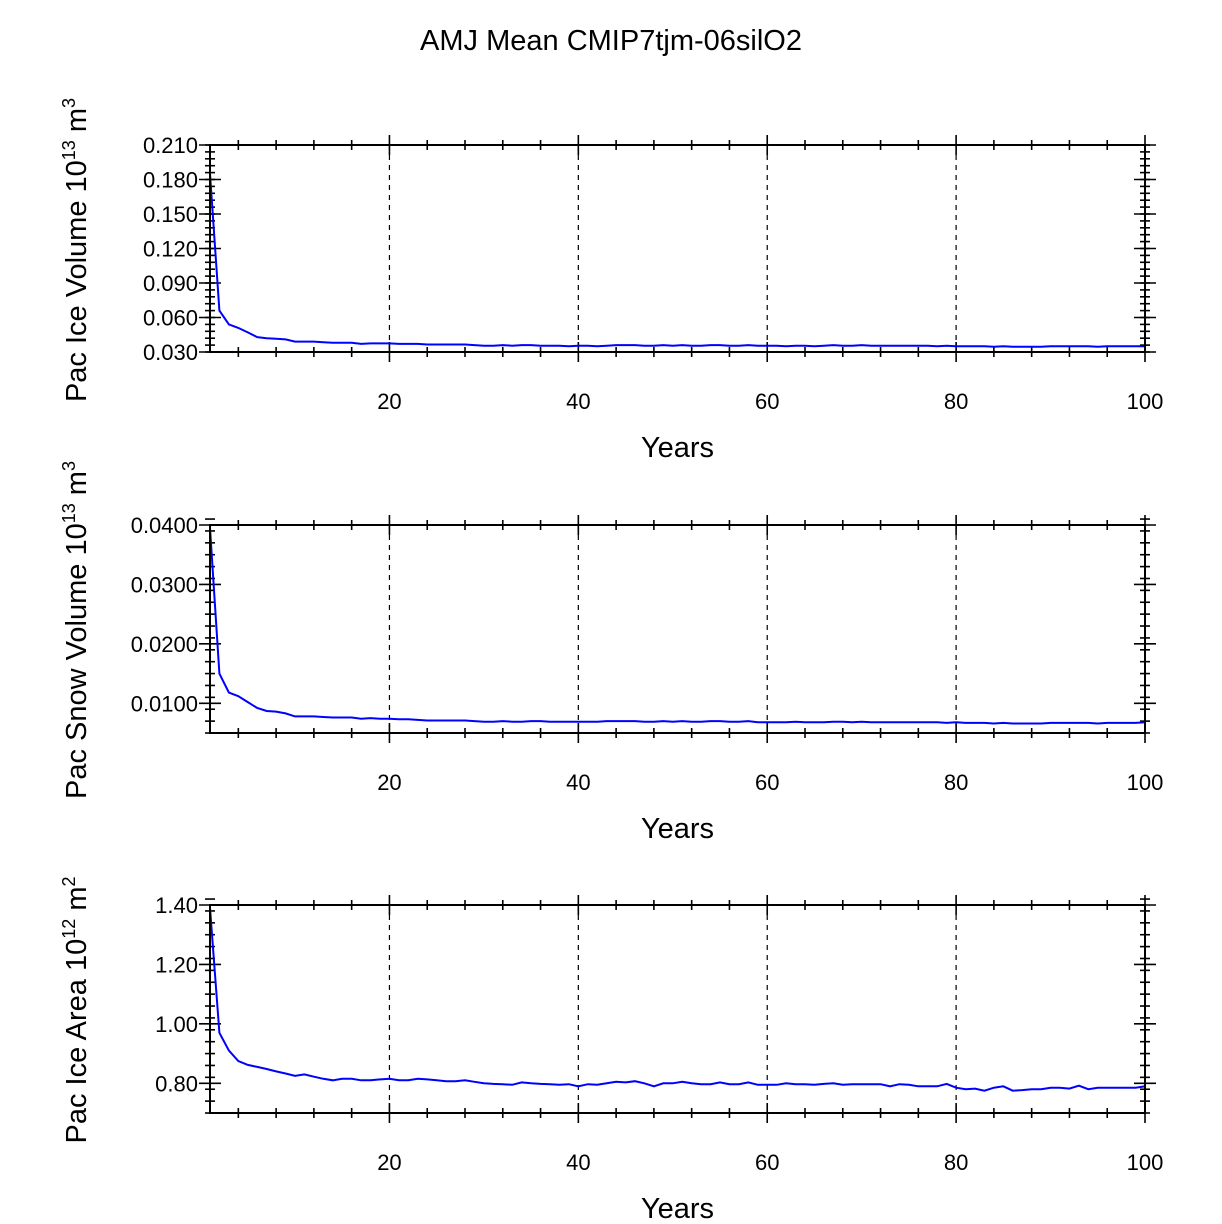  Describe the element at coordinates (677, 999) in the screenshot. I see `pac-ice-area-series-line` at that location.